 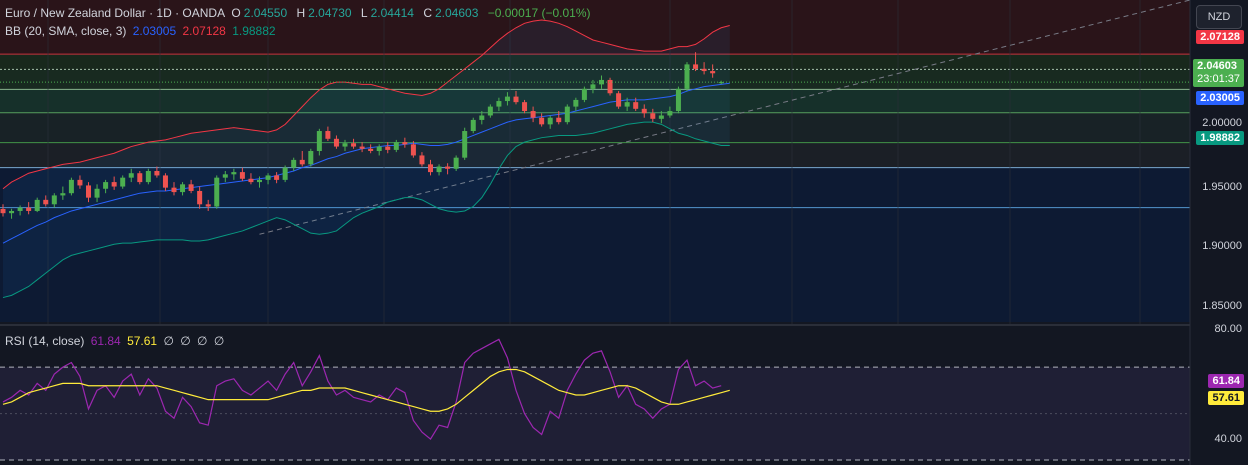 I want to click on rsi-ma-value: 57.61, so click(x=142, y=341).